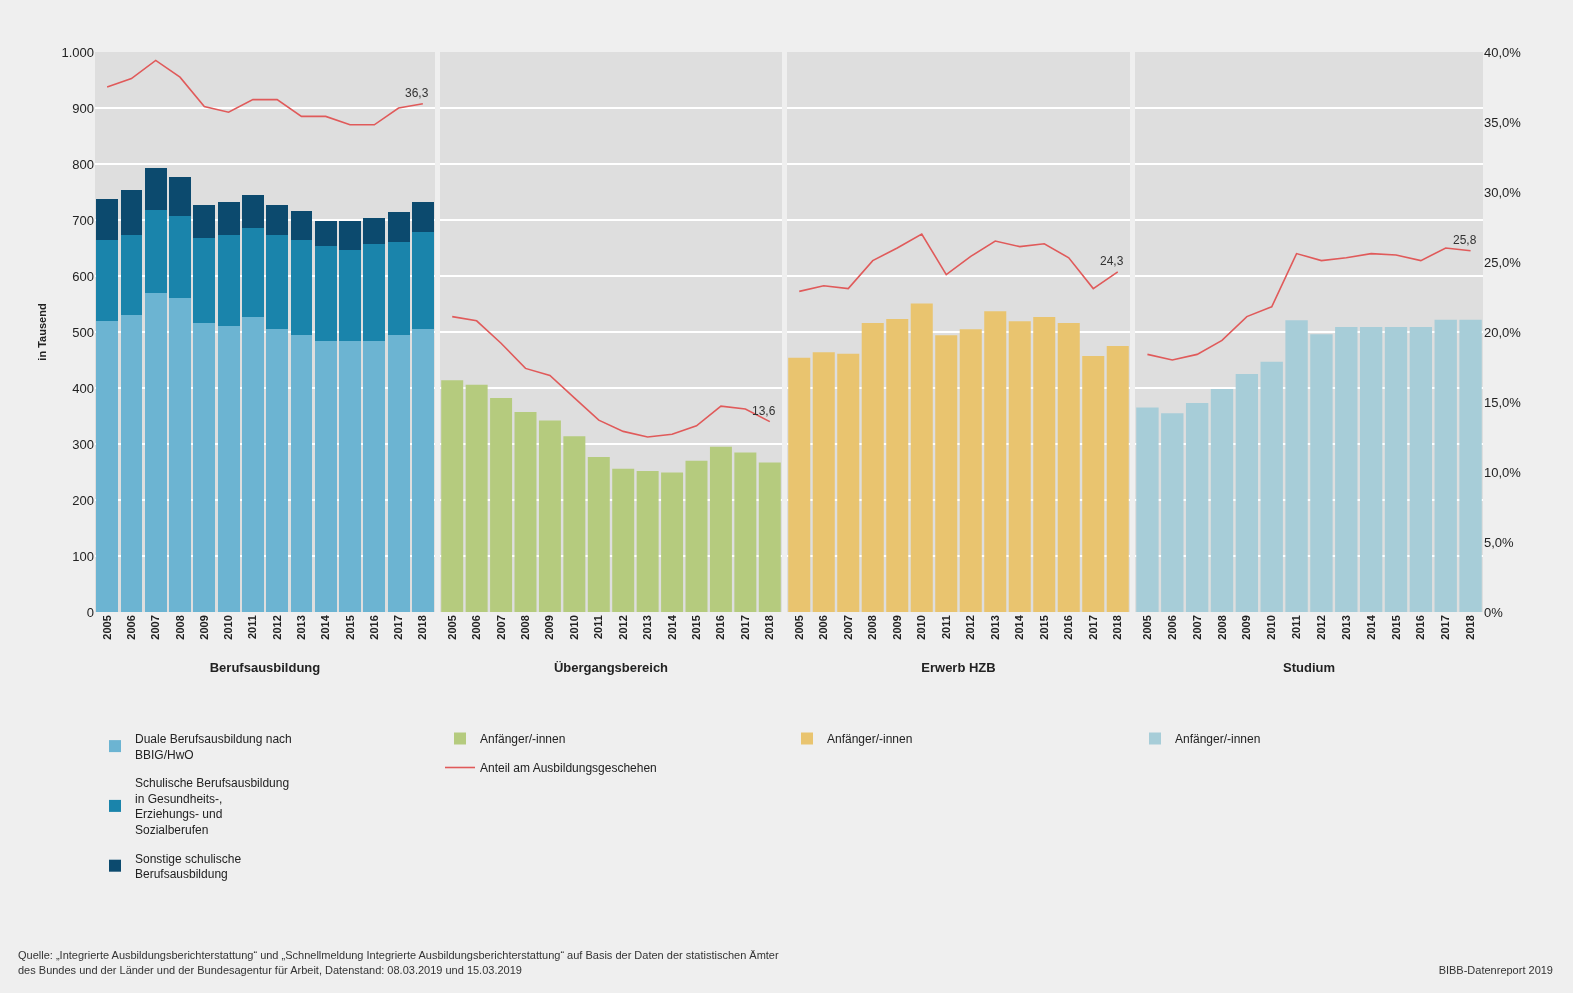  Describe the element at coordinates (83, 388) in the screenshot. I see `y-tick-label: 400` at that location.